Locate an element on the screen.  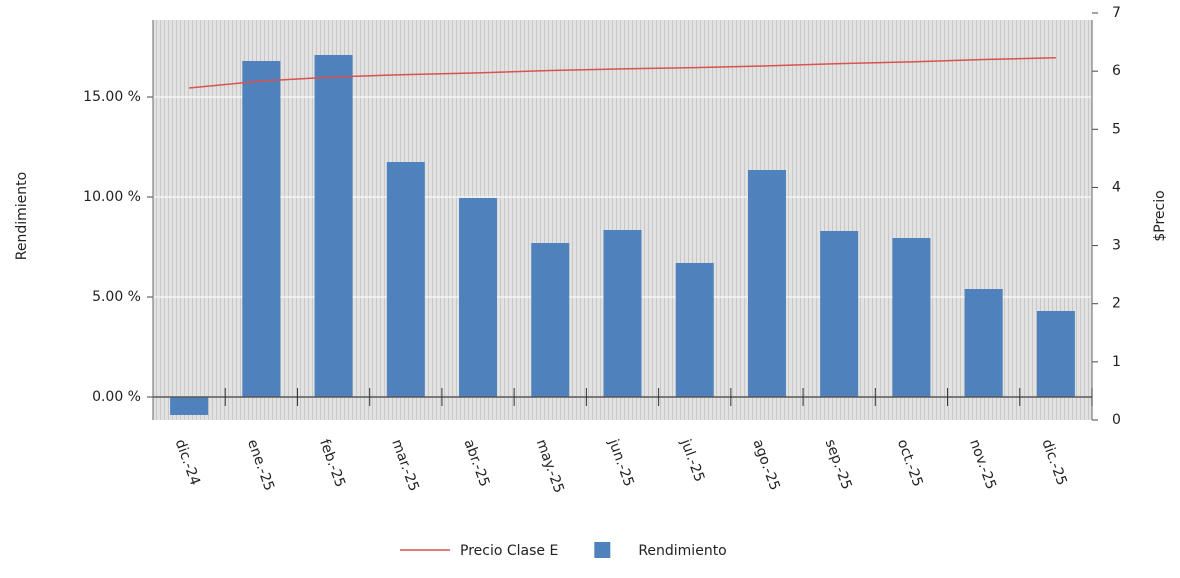
x-tick-label: dic.-24 is located at coordinates (187, 462).